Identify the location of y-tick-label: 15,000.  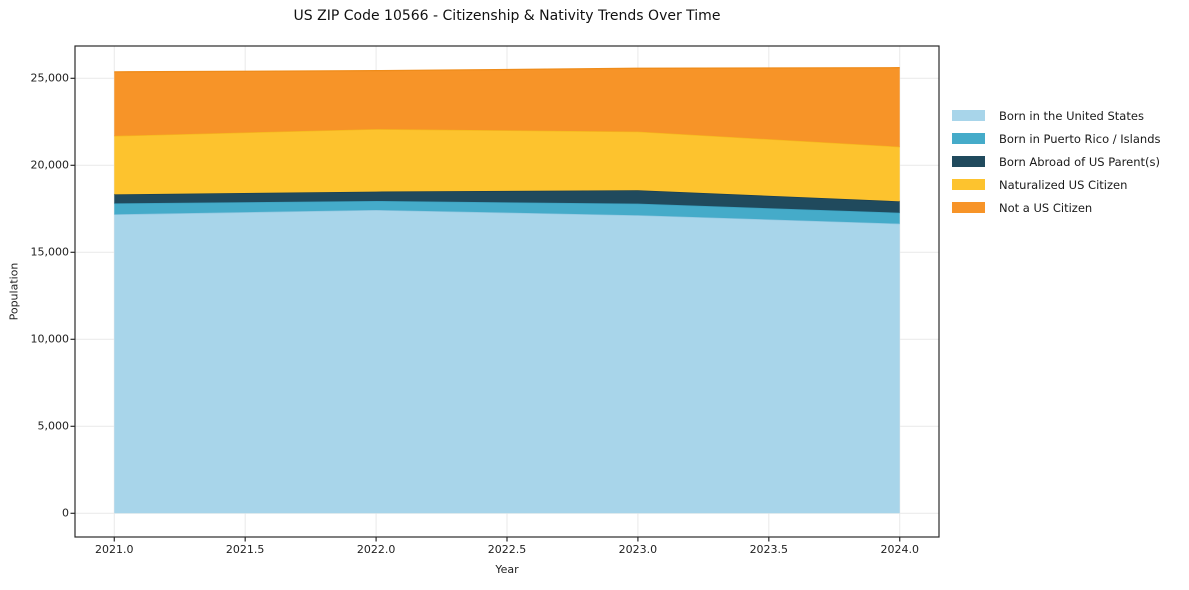
(50, 252).